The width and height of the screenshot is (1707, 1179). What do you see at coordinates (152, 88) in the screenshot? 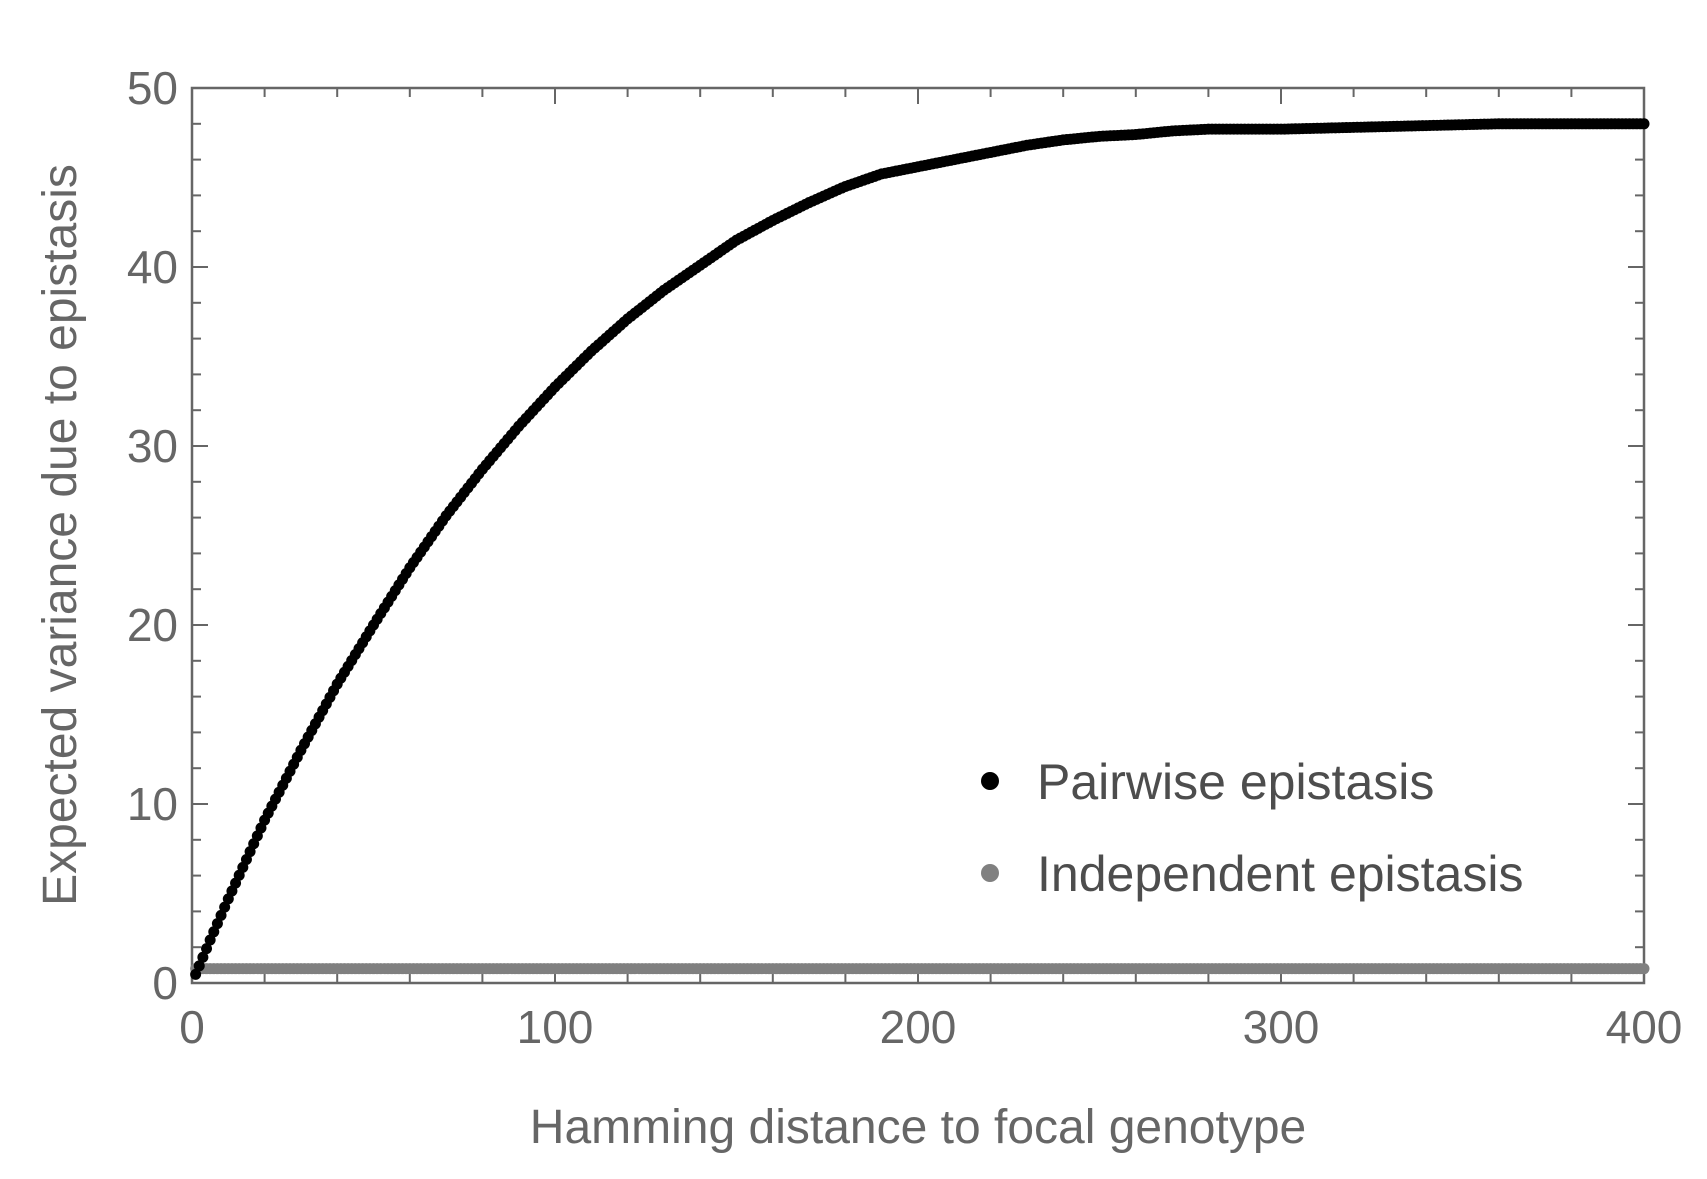
I see `y-tick-label: 50` at bounding box center [152, 88].